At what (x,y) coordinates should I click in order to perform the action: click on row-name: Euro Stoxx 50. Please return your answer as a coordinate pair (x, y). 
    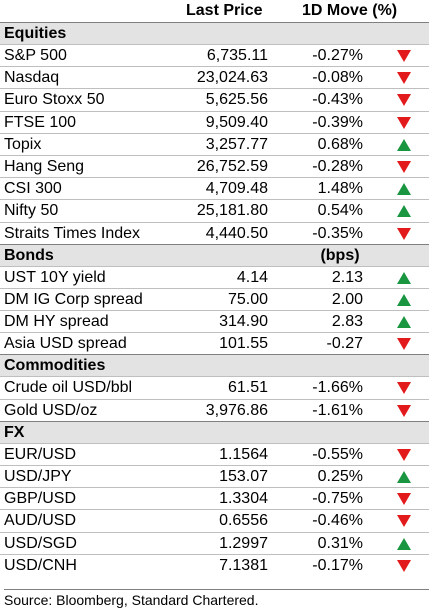
    Looking at the image, I should click on (54, 100).